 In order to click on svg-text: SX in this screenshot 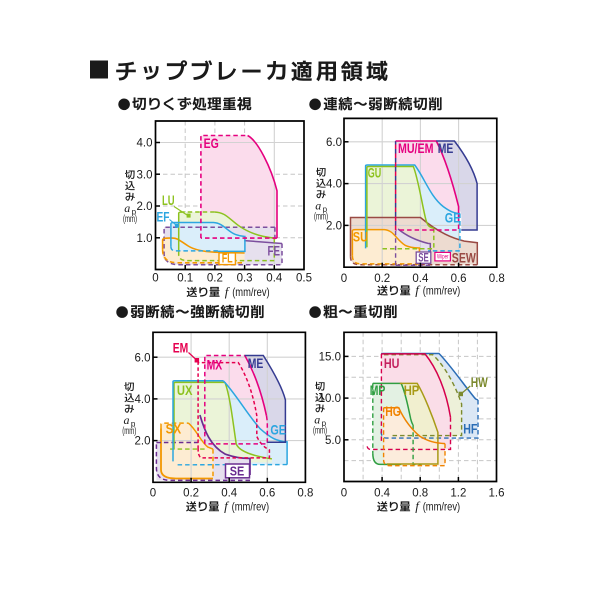, I will do `click(174, 428)`.